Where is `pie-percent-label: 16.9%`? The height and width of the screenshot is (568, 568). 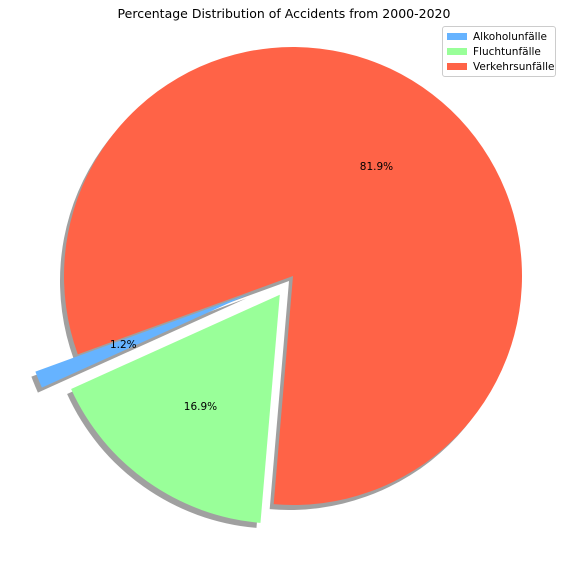 pie-percent-label: 16.9% is located at coordinates (200, 407).